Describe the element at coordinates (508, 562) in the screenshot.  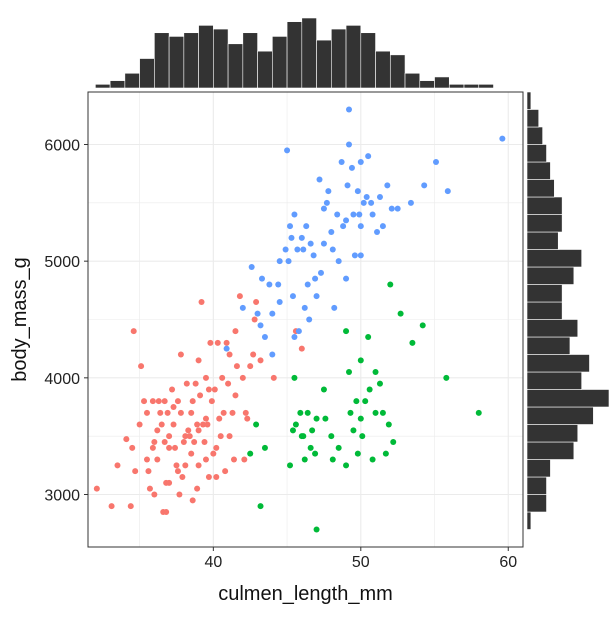
I see `x-tick-label: 60` at that location.